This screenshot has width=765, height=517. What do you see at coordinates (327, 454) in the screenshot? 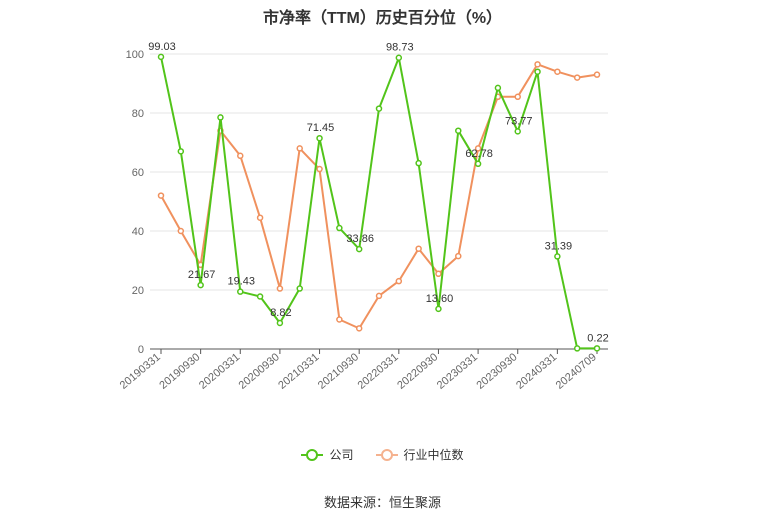
I see `legend-item-company: 公司` at bounding box center [327, 454].